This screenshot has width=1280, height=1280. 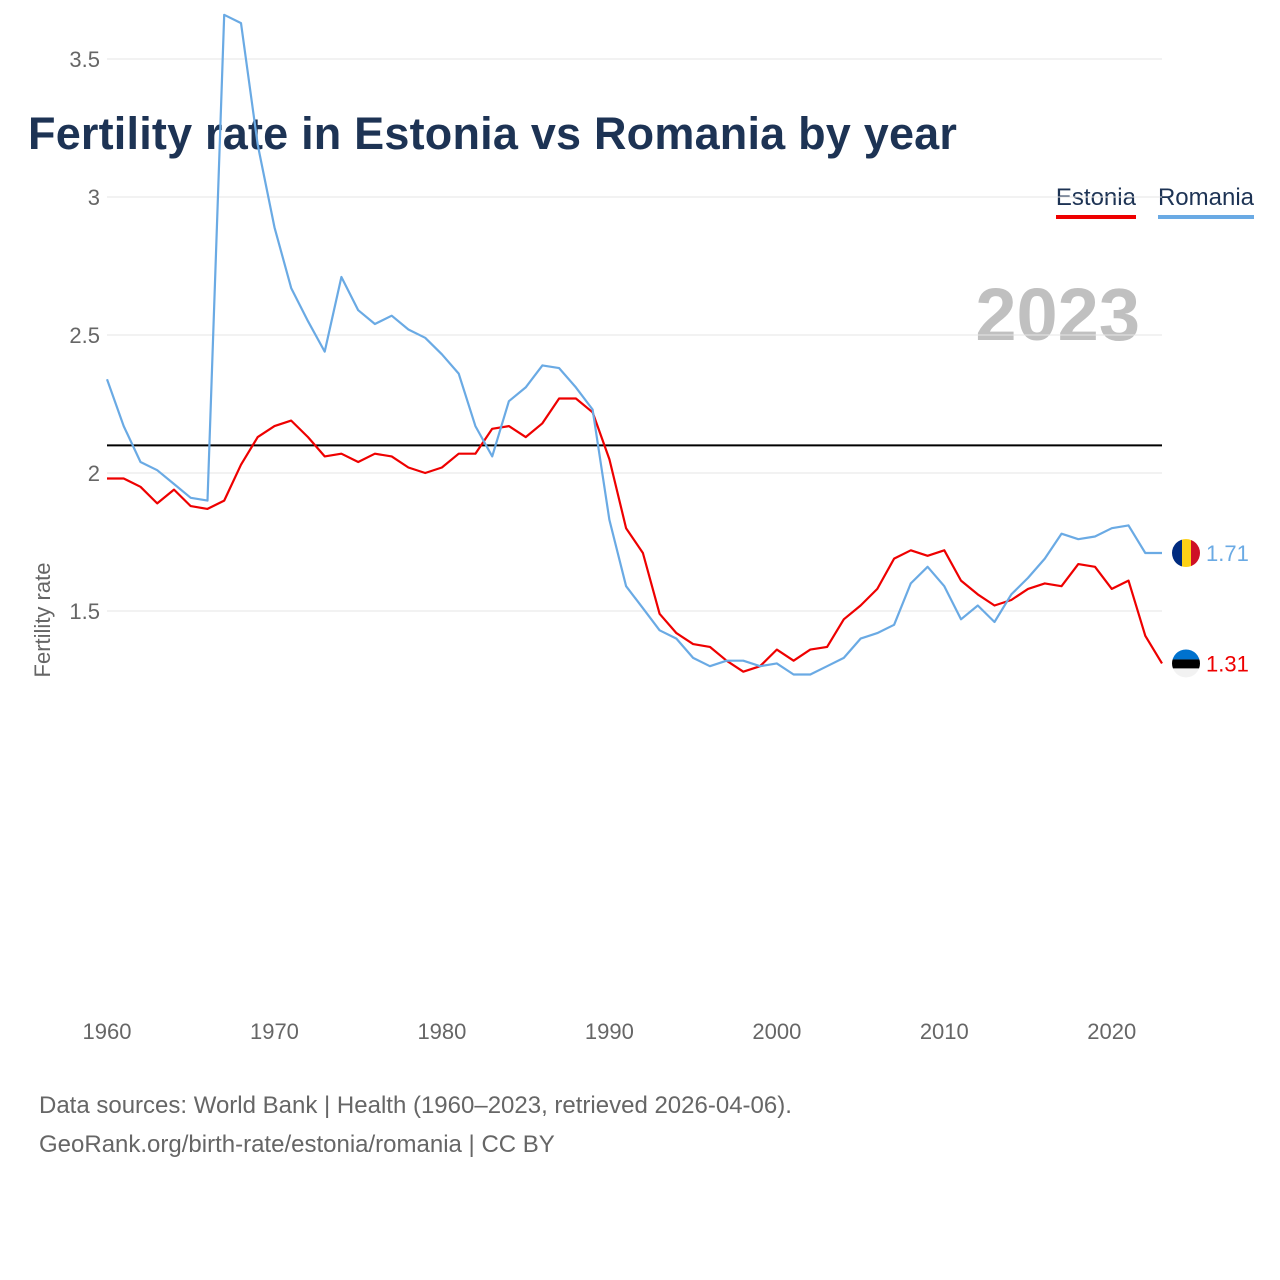 I want to click on x-tick-label: 1990, so click(x=609, y=1031).